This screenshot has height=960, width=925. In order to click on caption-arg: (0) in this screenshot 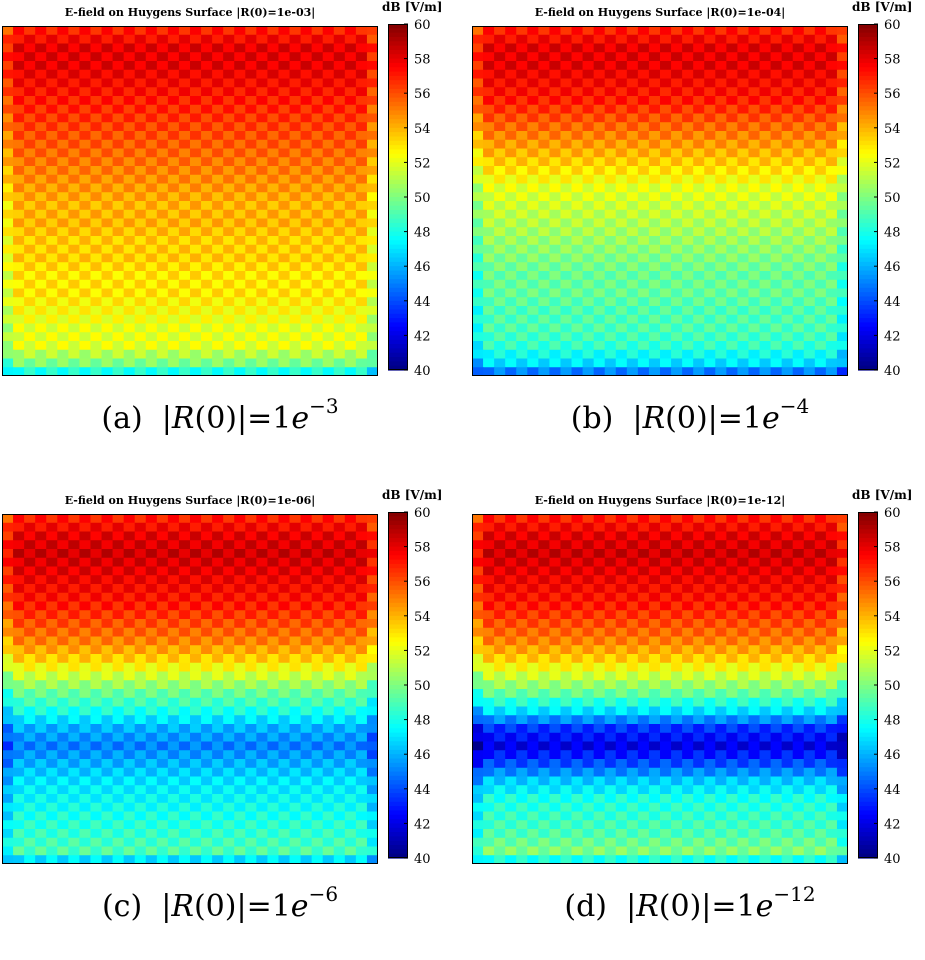, I will do `click(686, 418)`.